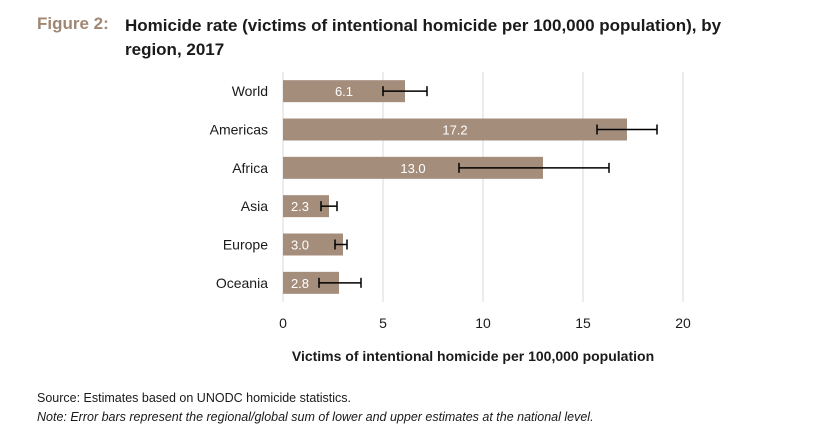  I want to click on data-label: 2.8, so click(300, 283).